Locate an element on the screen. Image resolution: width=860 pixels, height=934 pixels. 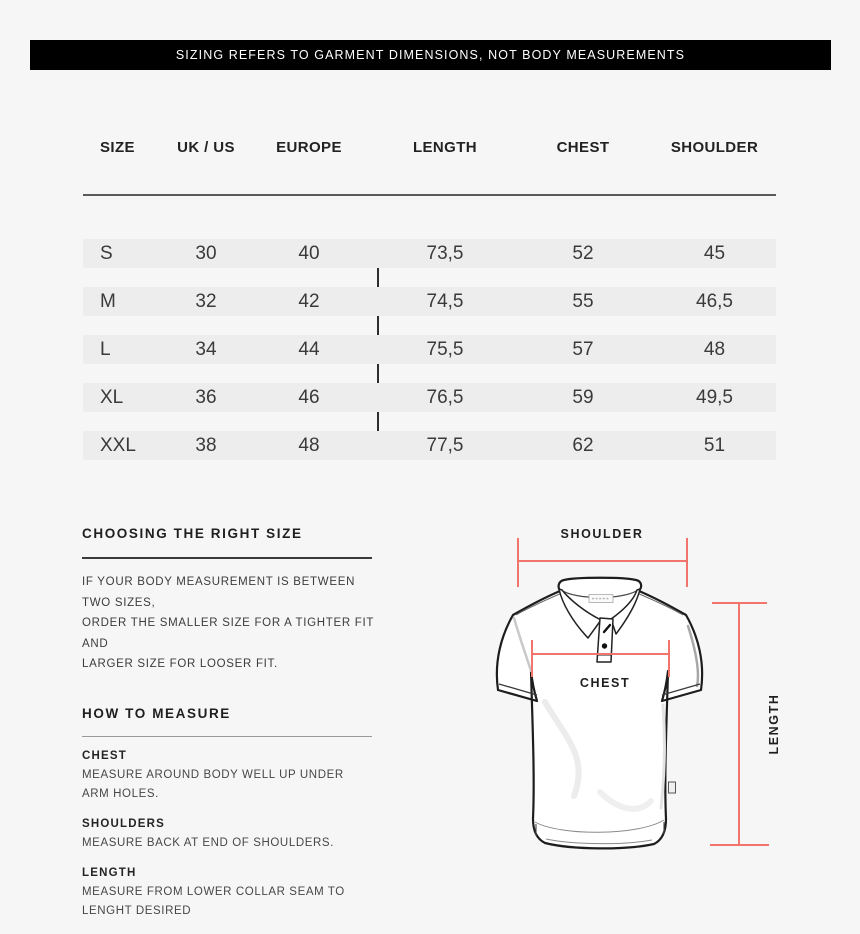
cell-chest: 55 is located at coordinates (583, 301).